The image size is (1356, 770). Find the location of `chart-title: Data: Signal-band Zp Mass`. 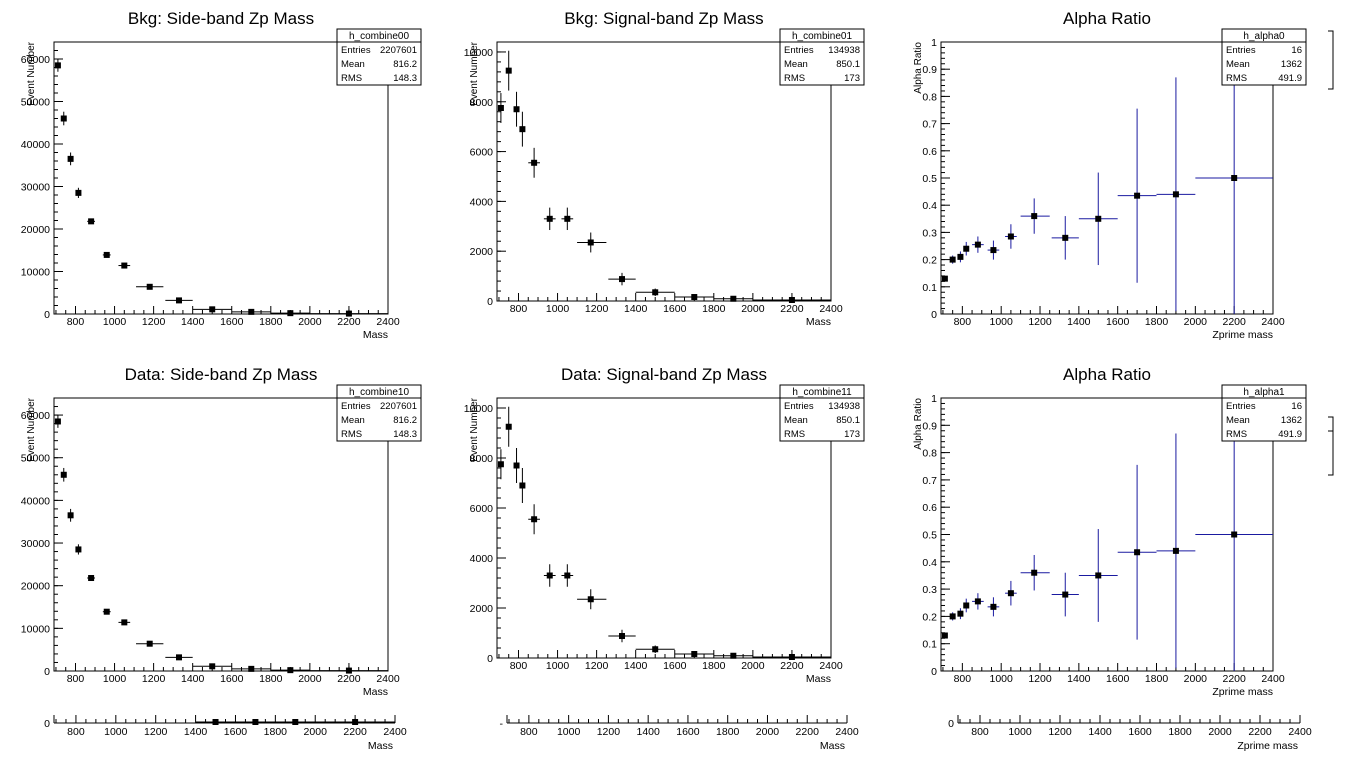

chart-title: Data: Signal-band Zp Mass is located at coordinates (664, 374).